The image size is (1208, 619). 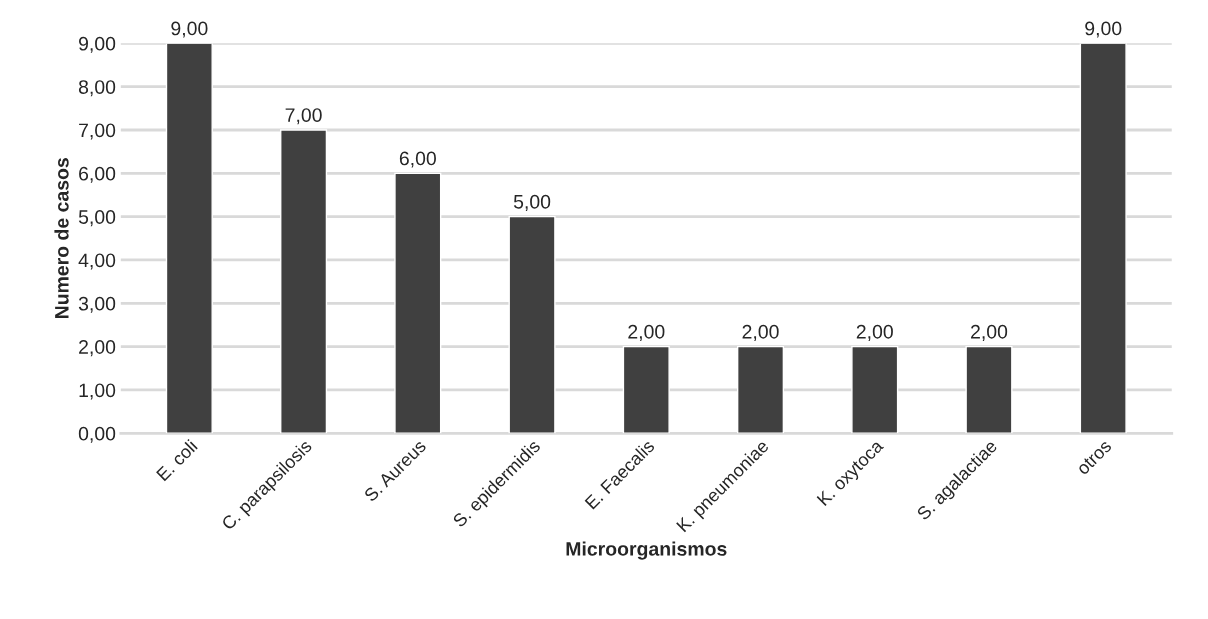 I want to click on y-tick-label: 7,00, so click(x=97, y=131).